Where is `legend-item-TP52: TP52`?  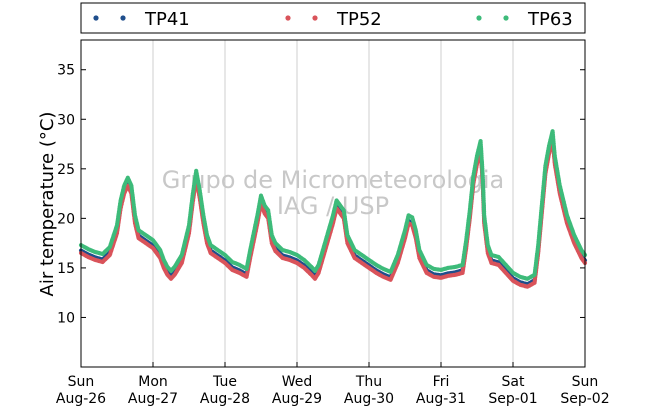 legend-item-TP52: TP52 is located at coordinates (333, 19).